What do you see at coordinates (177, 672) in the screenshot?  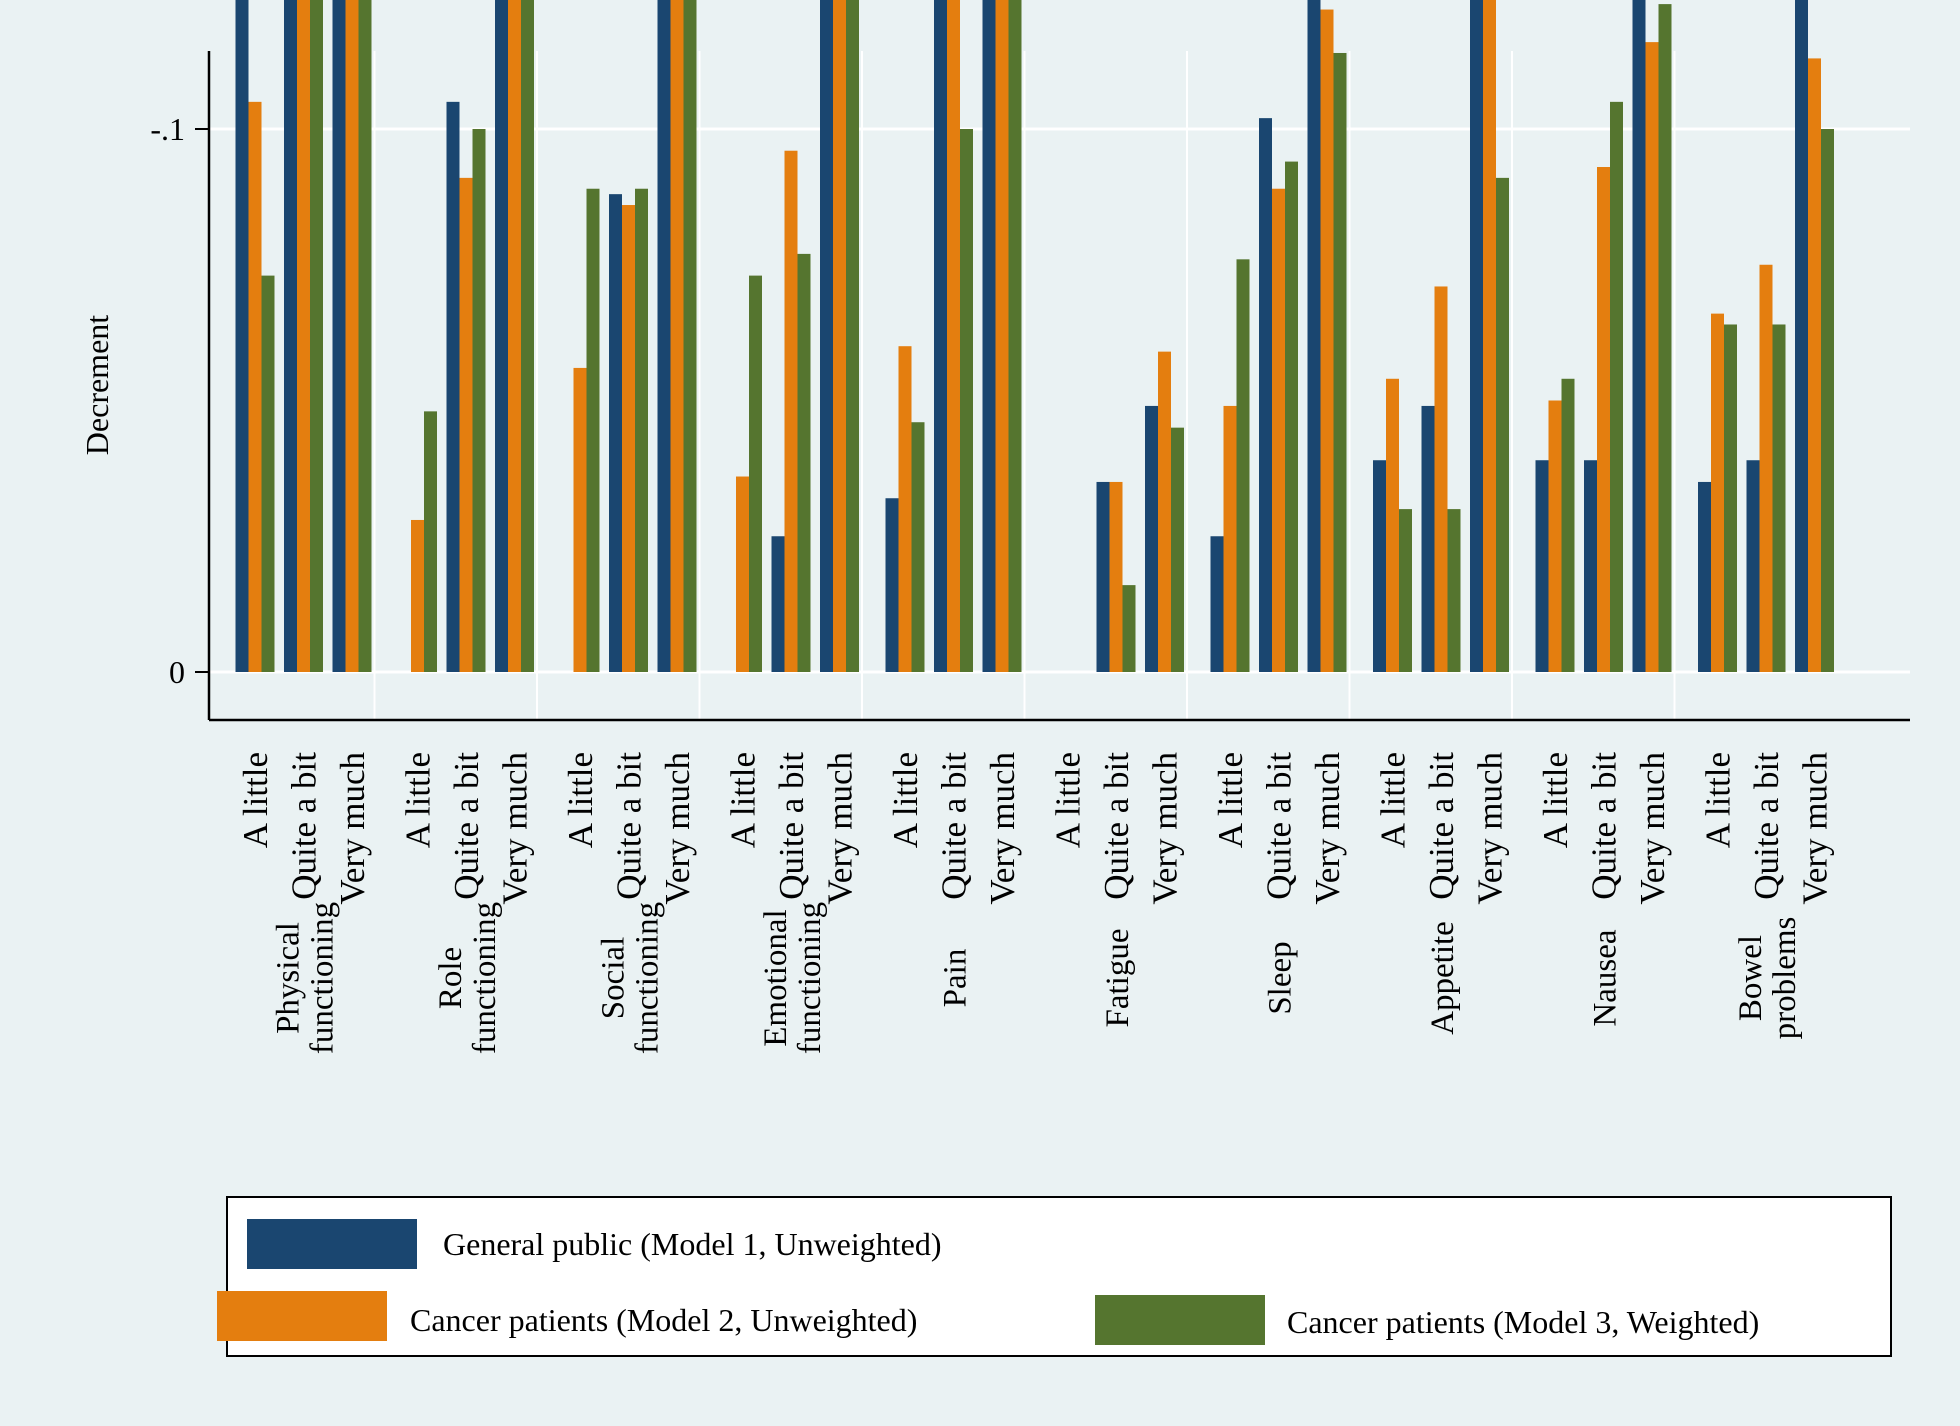 I see `y-tick-label: 0` at bounding box center [177, 672].